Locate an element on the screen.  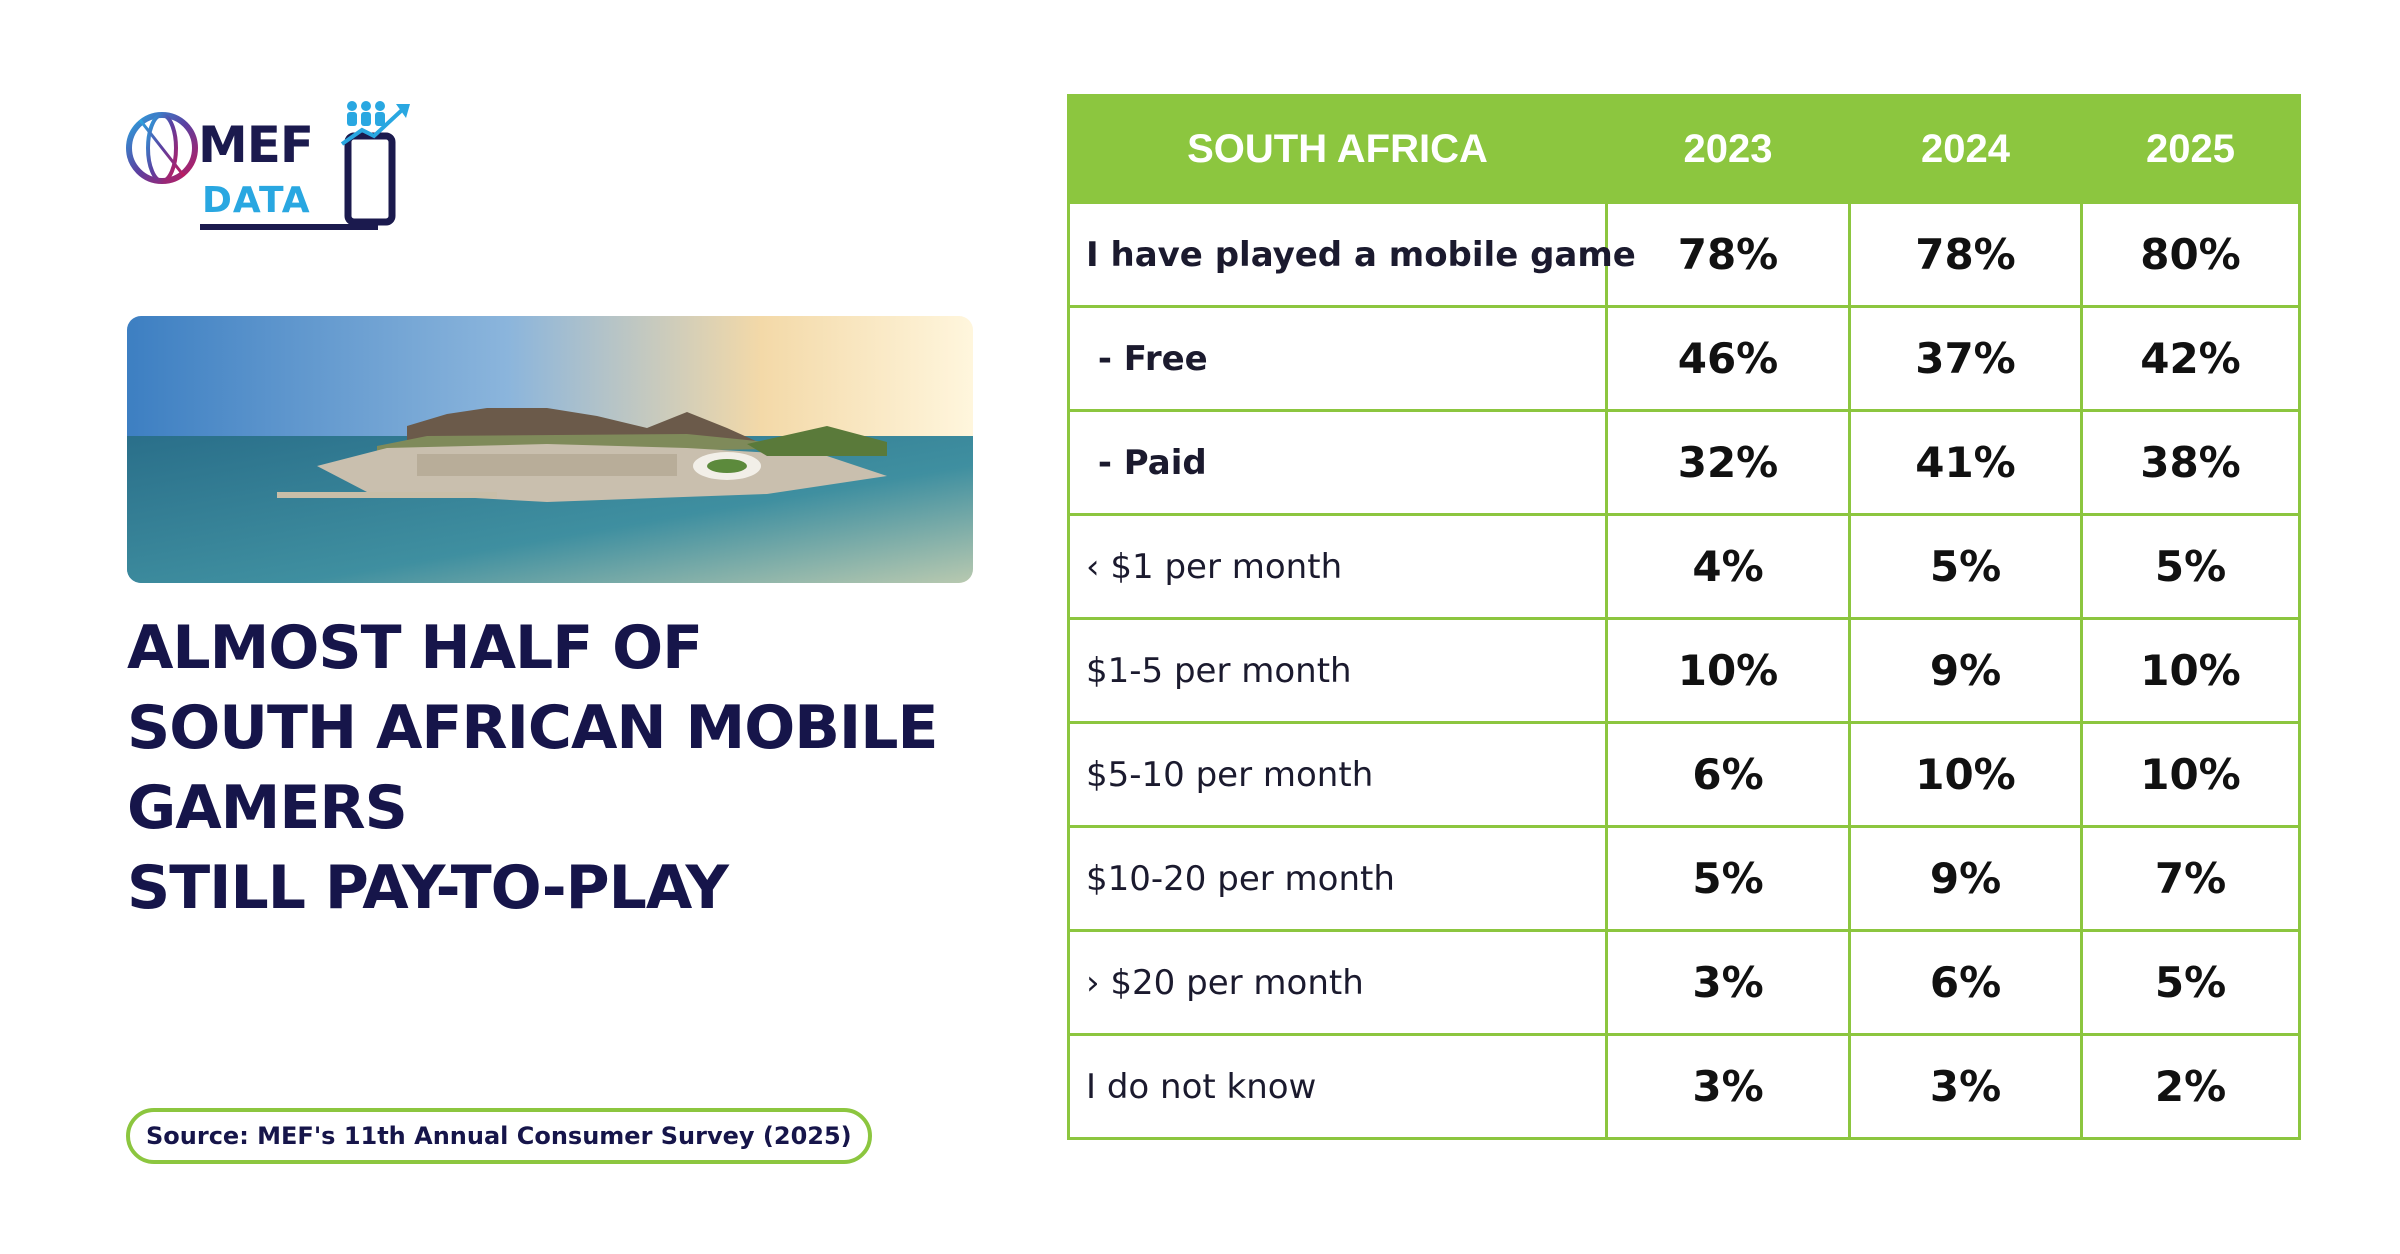
table-row: › $20 per month 3% 6% 5% is located at coordinates (1684, 982).